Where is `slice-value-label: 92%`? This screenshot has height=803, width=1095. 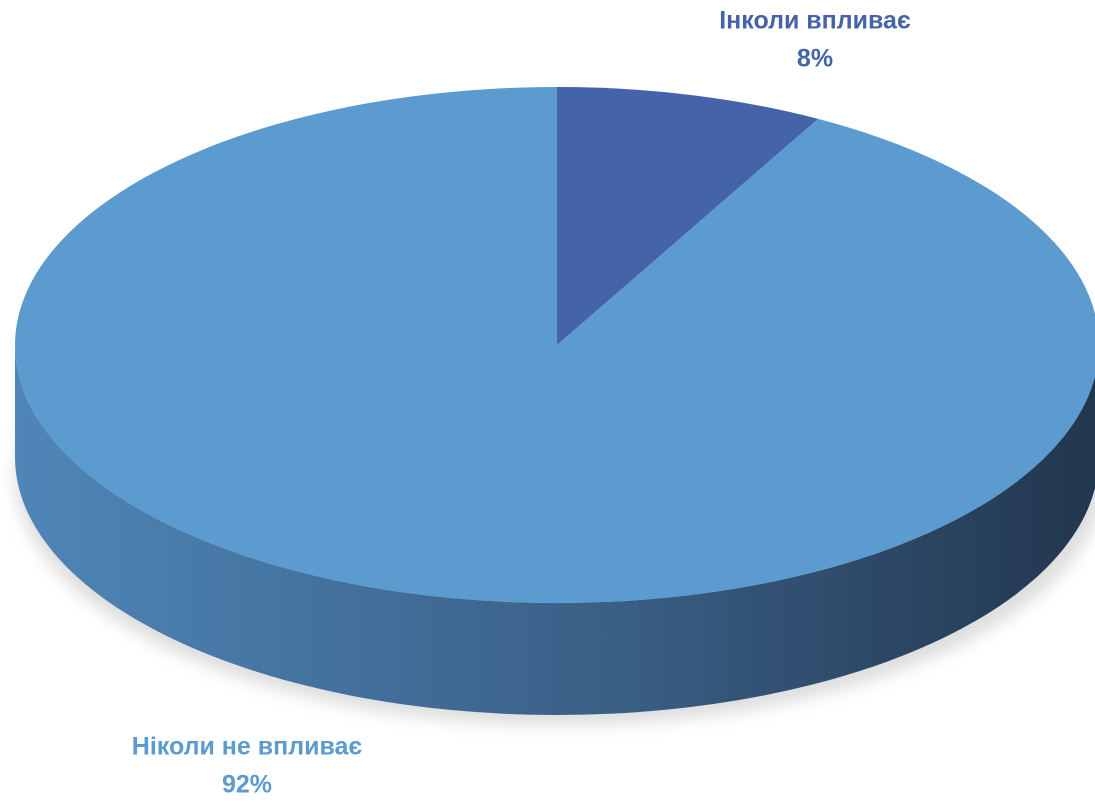 slice-value-label: 92% is located at coordinates (247, 785).